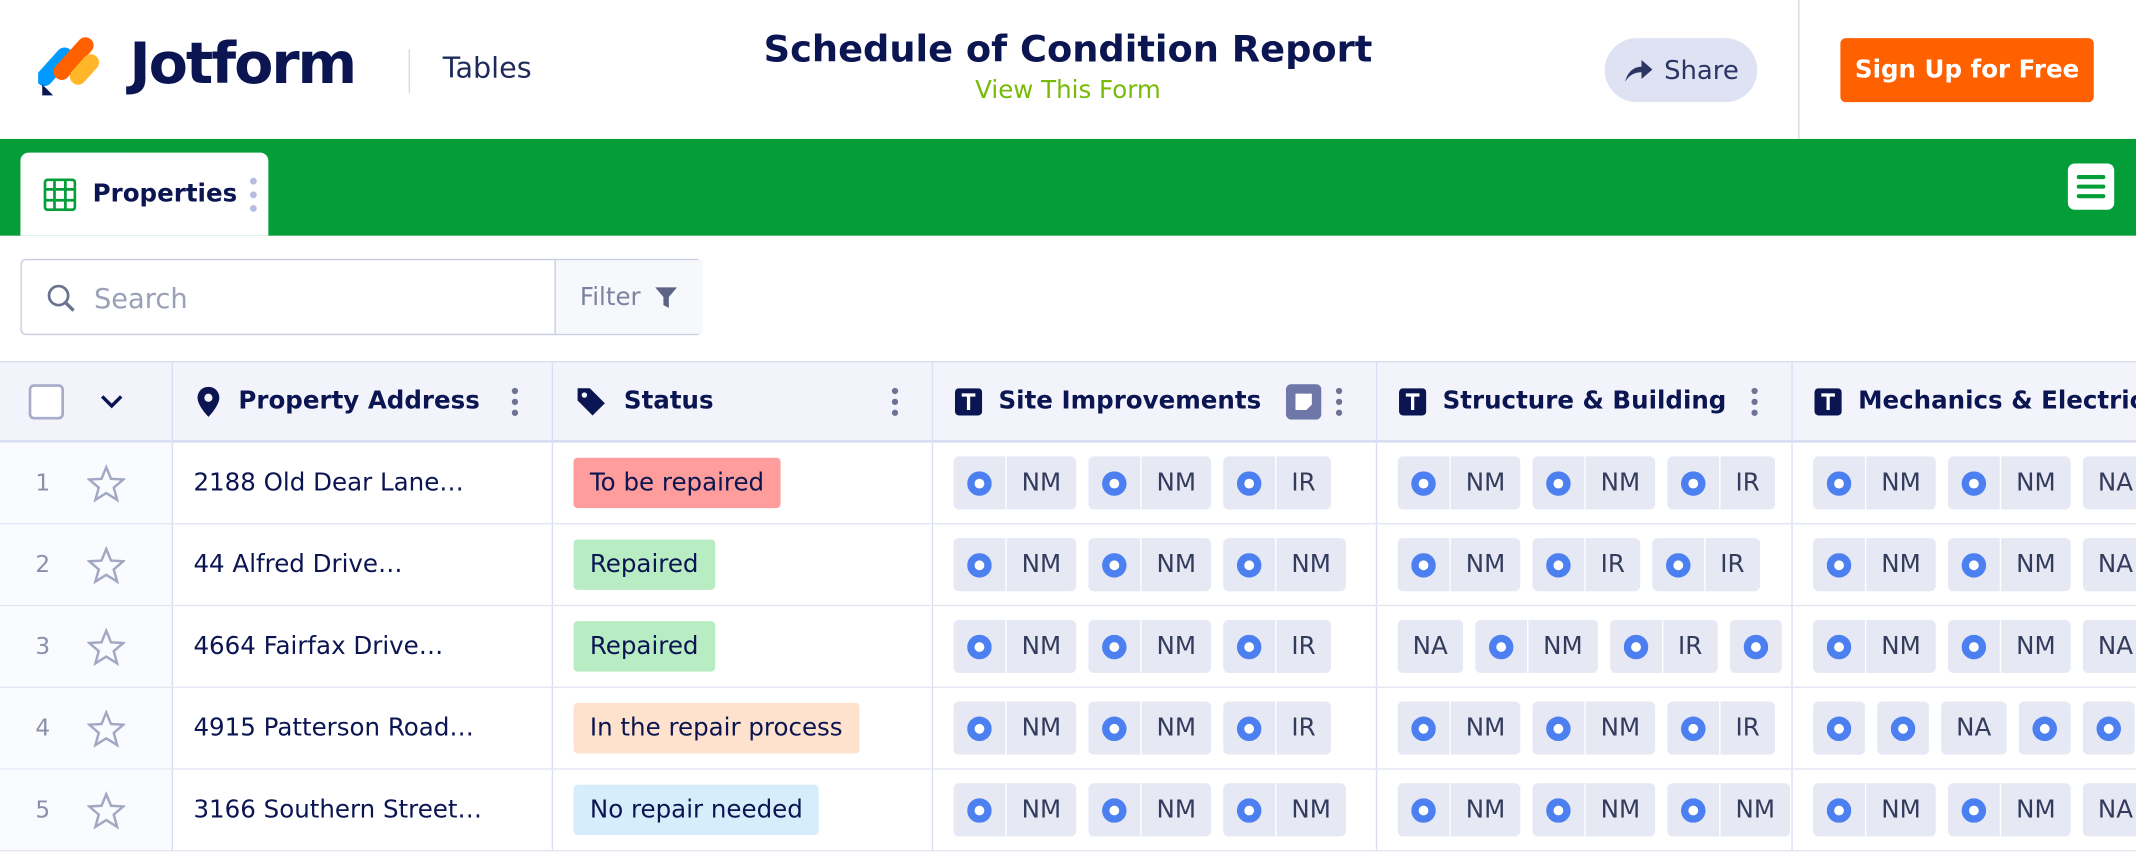 This screenshot has width=2136, height=854. What do you see at coordinates (361, 297) in the screenshot?
I see `search-box: Search Filter` at bounding box center [361, 297].